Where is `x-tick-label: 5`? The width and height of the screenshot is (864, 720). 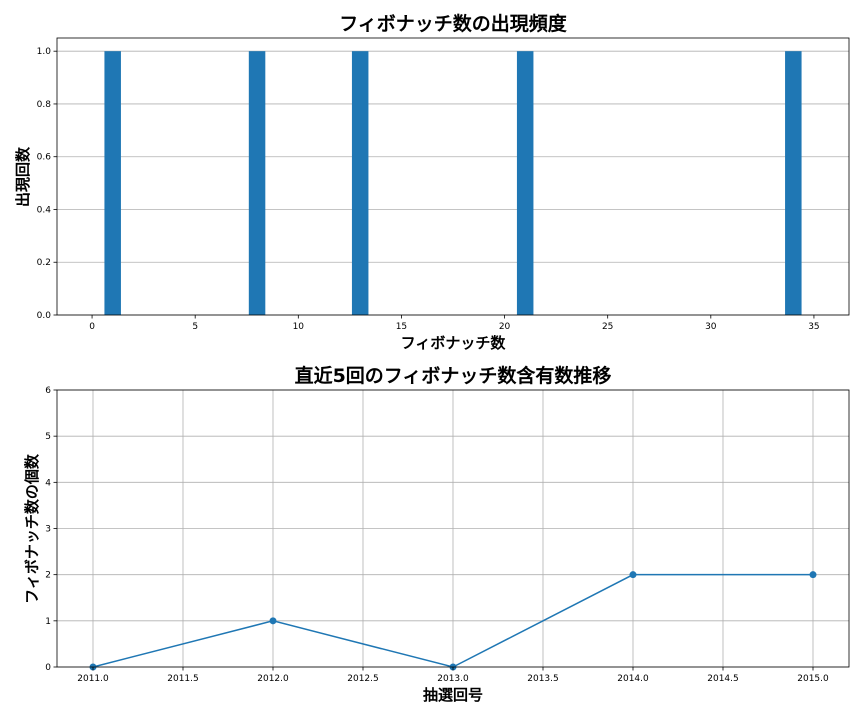 x-tick-label: 5 is located at coordinates (195, 327).